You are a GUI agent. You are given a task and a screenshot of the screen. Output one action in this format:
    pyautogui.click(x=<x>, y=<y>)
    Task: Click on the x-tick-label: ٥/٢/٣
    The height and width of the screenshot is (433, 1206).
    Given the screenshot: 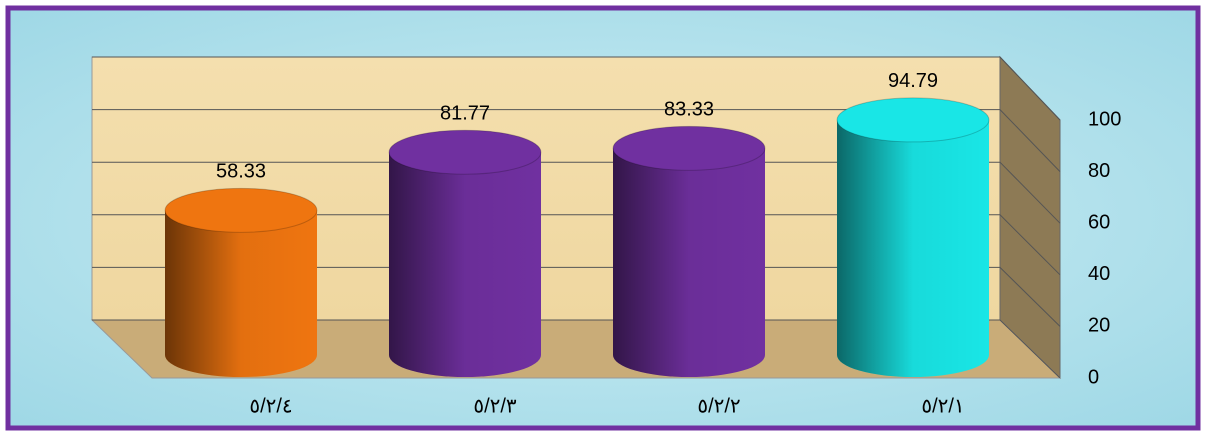 What is the action you would take?
    pyautogui.click(x=495, y=406)
    